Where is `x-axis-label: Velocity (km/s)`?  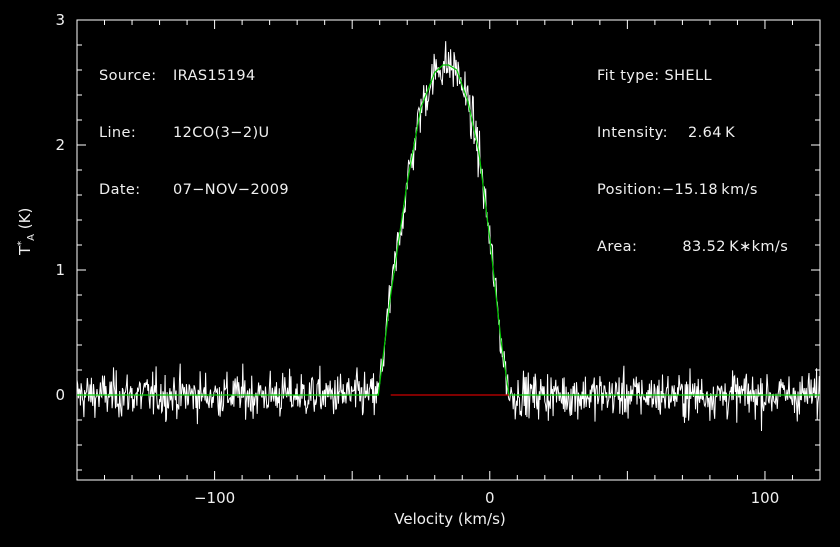
x-axis-label: Velocity (km/s) is located at coordinates (450, 519).